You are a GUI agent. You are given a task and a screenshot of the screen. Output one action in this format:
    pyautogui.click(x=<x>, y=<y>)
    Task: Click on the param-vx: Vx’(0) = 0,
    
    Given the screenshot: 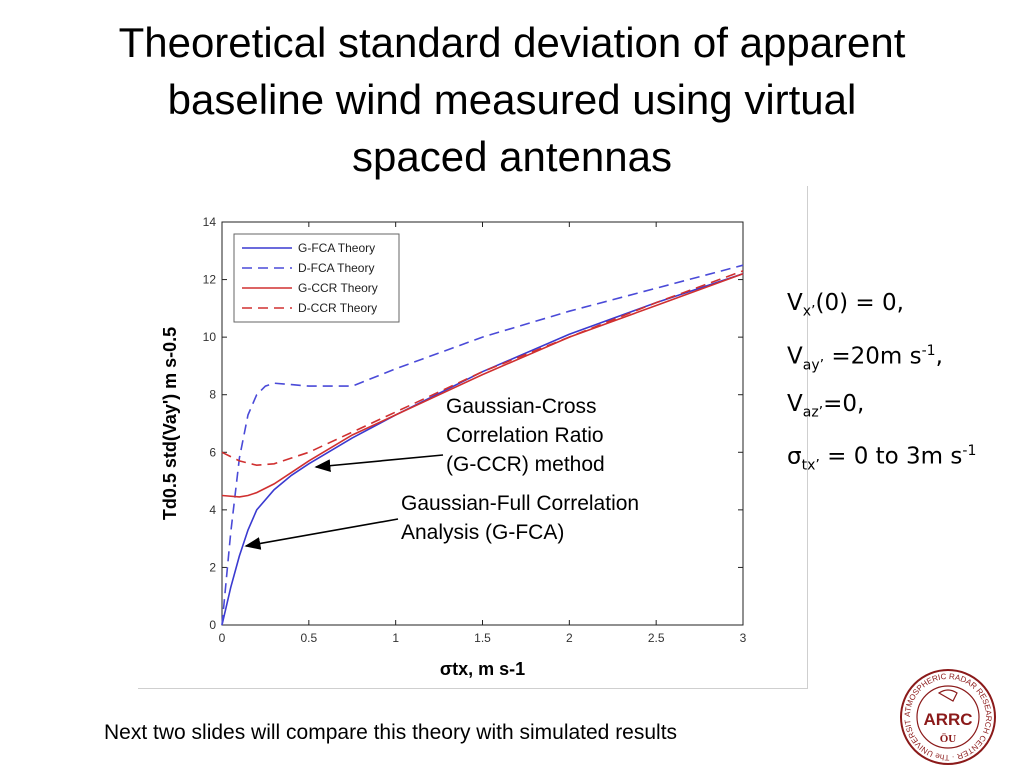 What is the action you would take?
    pyautogui.click(x=845, y=305)
    